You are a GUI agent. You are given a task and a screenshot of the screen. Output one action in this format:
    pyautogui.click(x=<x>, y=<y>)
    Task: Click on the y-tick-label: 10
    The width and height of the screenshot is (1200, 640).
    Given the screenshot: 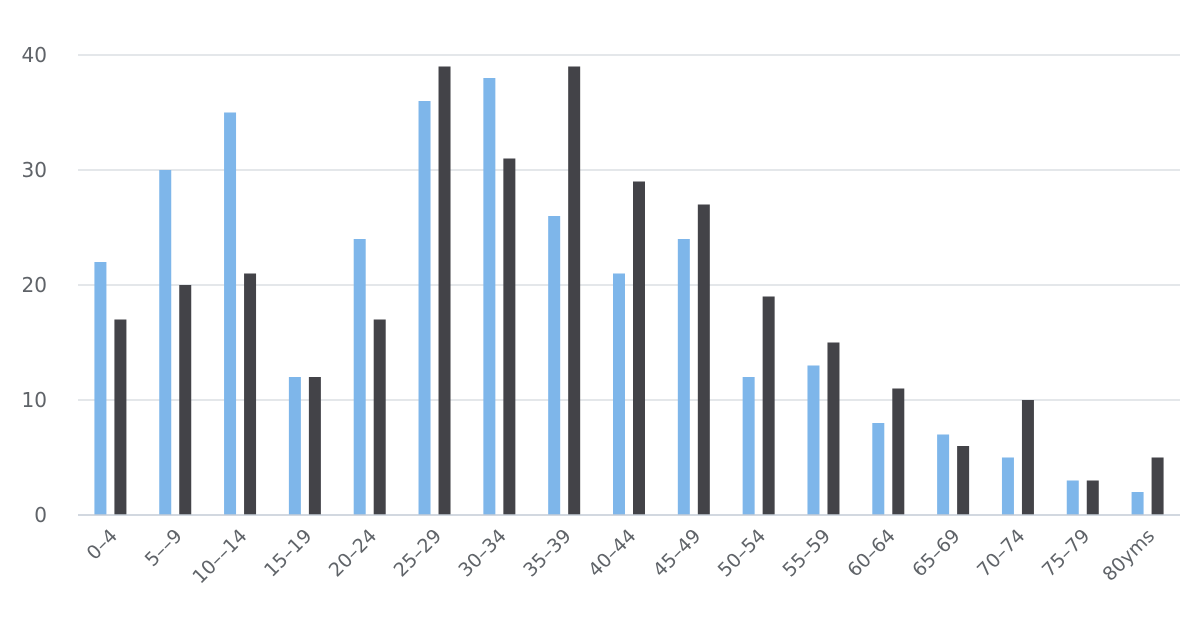 What is the action you would take?
    pyautogui.click(x=34, y=400)
    